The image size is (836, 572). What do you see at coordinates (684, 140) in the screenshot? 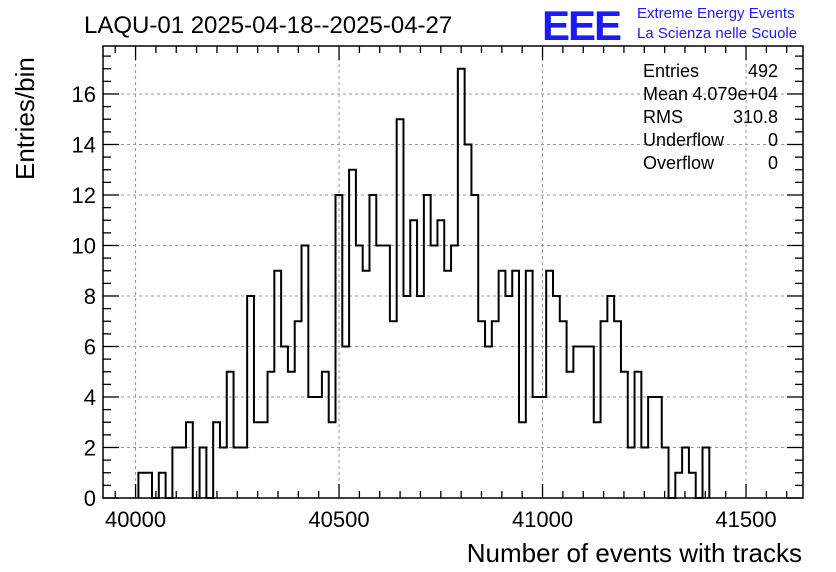
I see `stats-label: Underflow` at bounding box center [684, 140].